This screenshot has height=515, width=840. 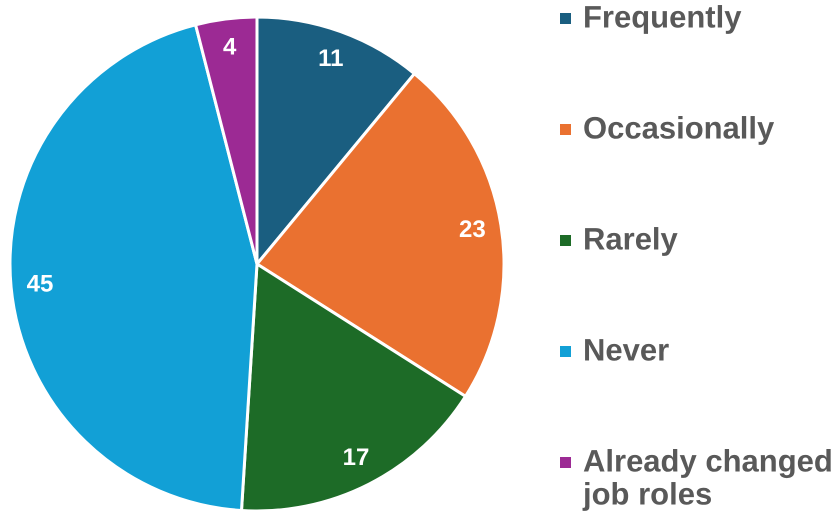 I want to click on data-label: 23, so click(x=472, y=229).